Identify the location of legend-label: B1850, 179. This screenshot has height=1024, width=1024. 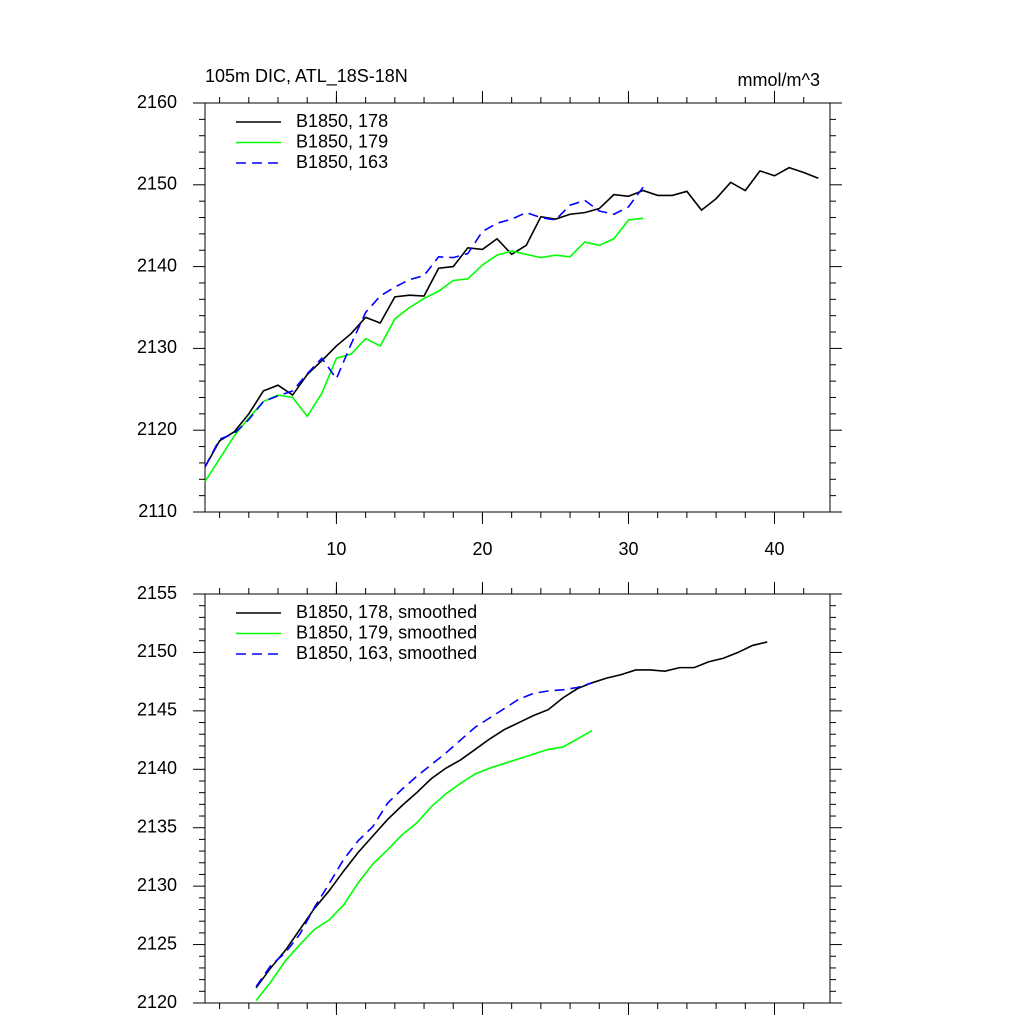
(342, 141).